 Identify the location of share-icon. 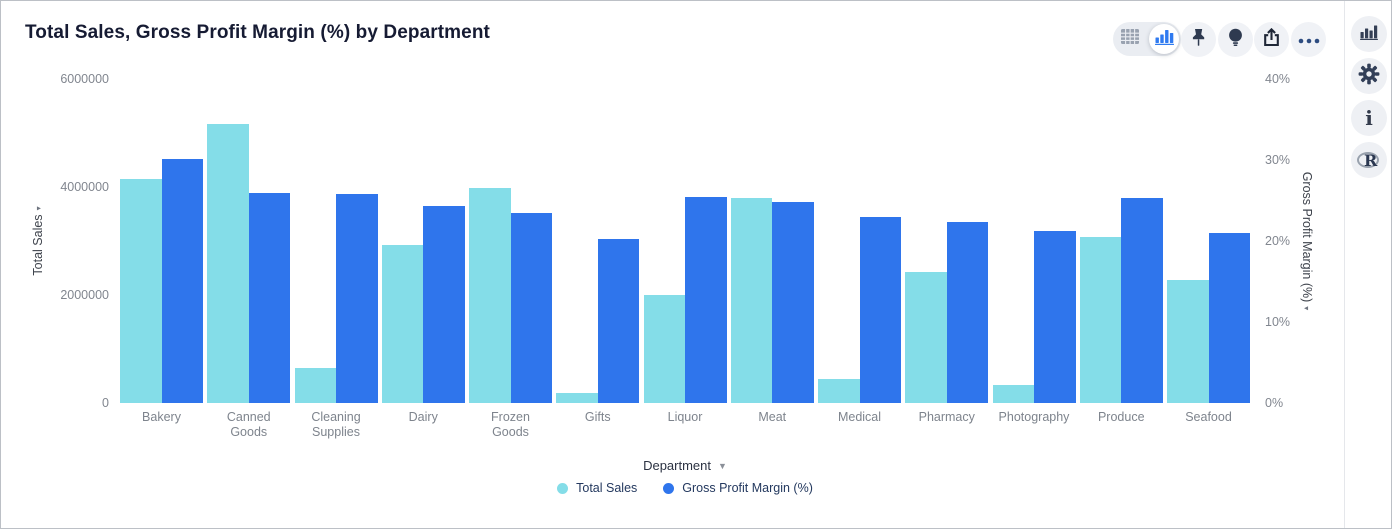
(1271, 39).